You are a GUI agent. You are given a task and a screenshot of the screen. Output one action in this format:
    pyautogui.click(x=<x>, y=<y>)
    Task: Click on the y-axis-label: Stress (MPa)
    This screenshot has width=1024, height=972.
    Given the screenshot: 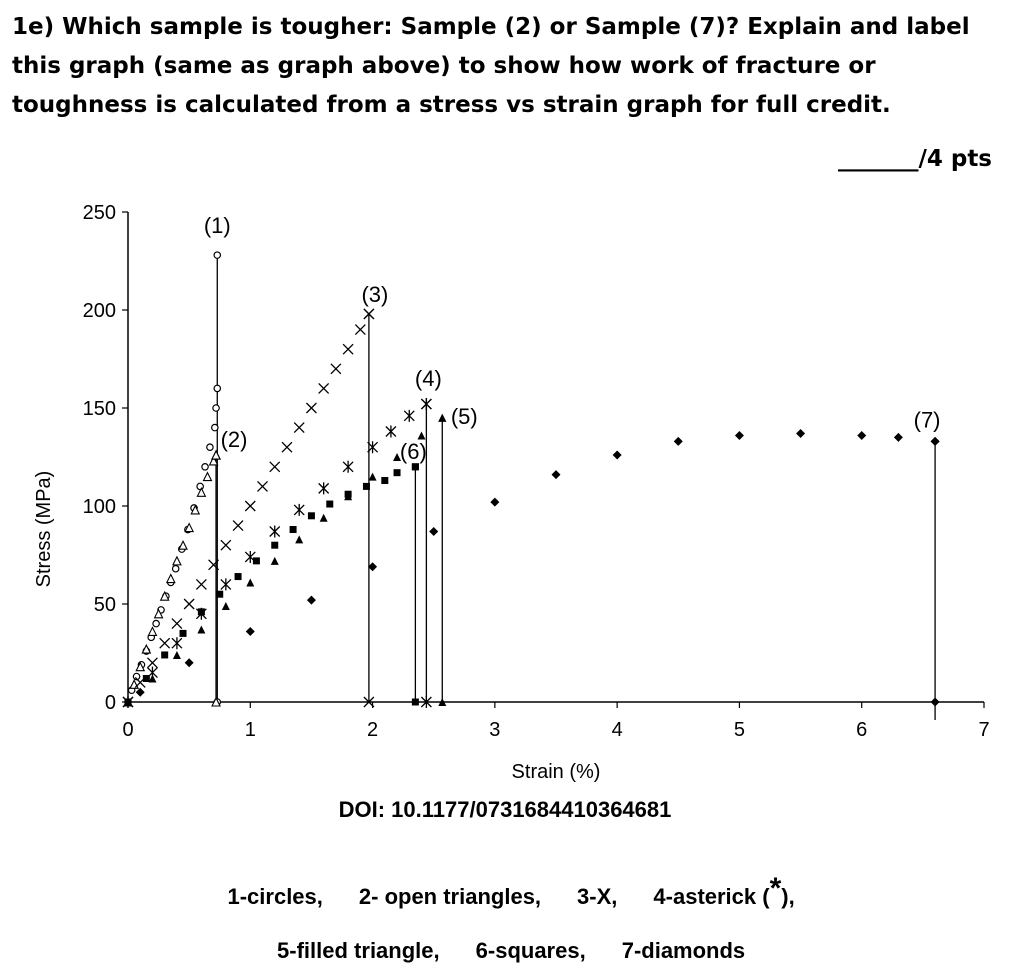 What is the action you would take?
    pyautogui.click(x=44, y=529)
    